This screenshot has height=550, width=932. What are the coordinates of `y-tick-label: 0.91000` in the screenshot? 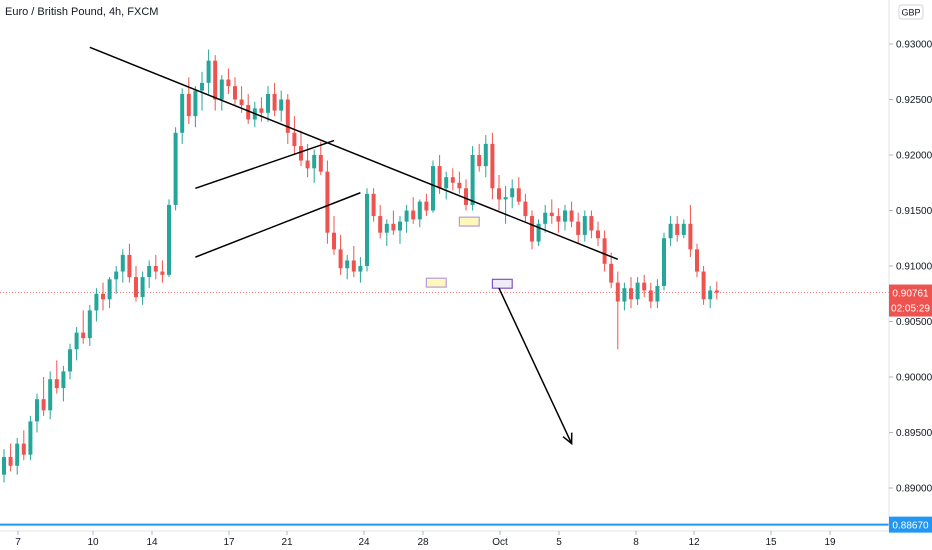 It's located at (914, 267).